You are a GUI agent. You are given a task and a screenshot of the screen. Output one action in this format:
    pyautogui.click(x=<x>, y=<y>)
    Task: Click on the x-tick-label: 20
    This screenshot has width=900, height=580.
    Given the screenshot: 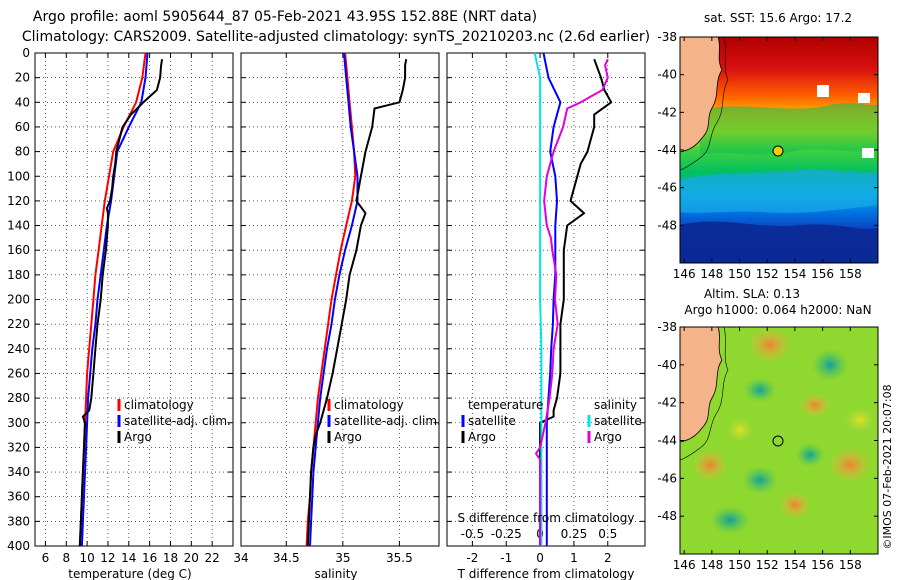 What is the action you would take?
    pyautogui.click(x=191, y=558)
    